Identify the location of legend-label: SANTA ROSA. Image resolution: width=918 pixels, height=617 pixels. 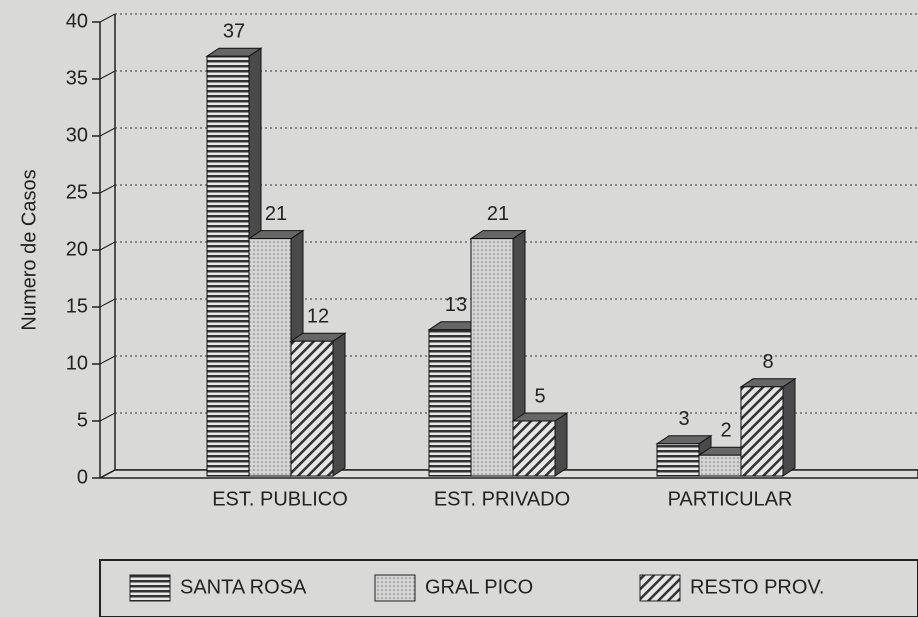
(243, 587).